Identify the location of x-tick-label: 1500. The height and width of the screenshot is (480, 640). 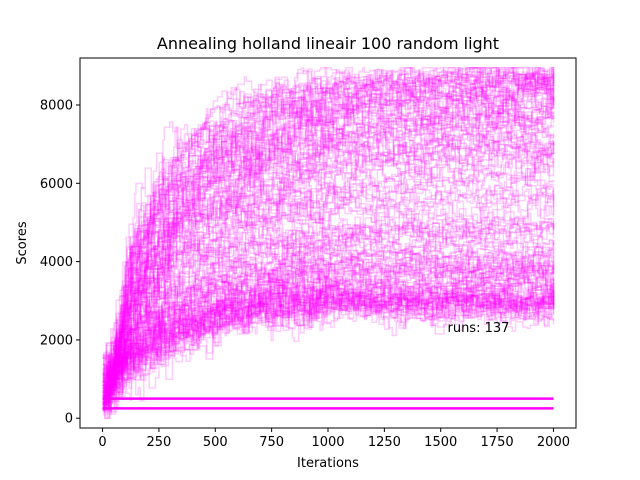
(440, 442).